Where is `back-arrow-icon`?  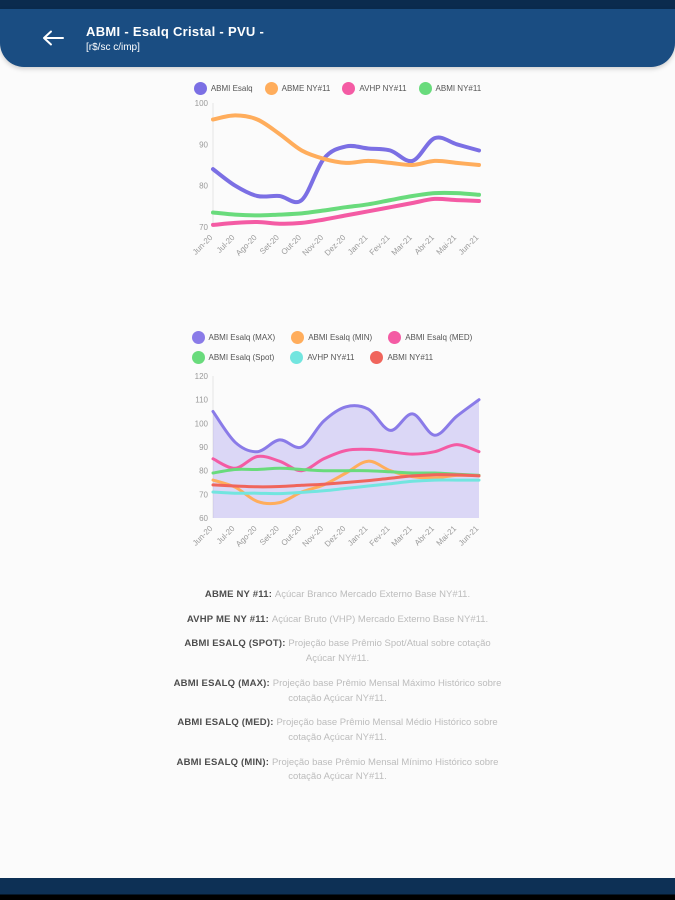 back-arrow-icon is located at coordinates (53, 38).